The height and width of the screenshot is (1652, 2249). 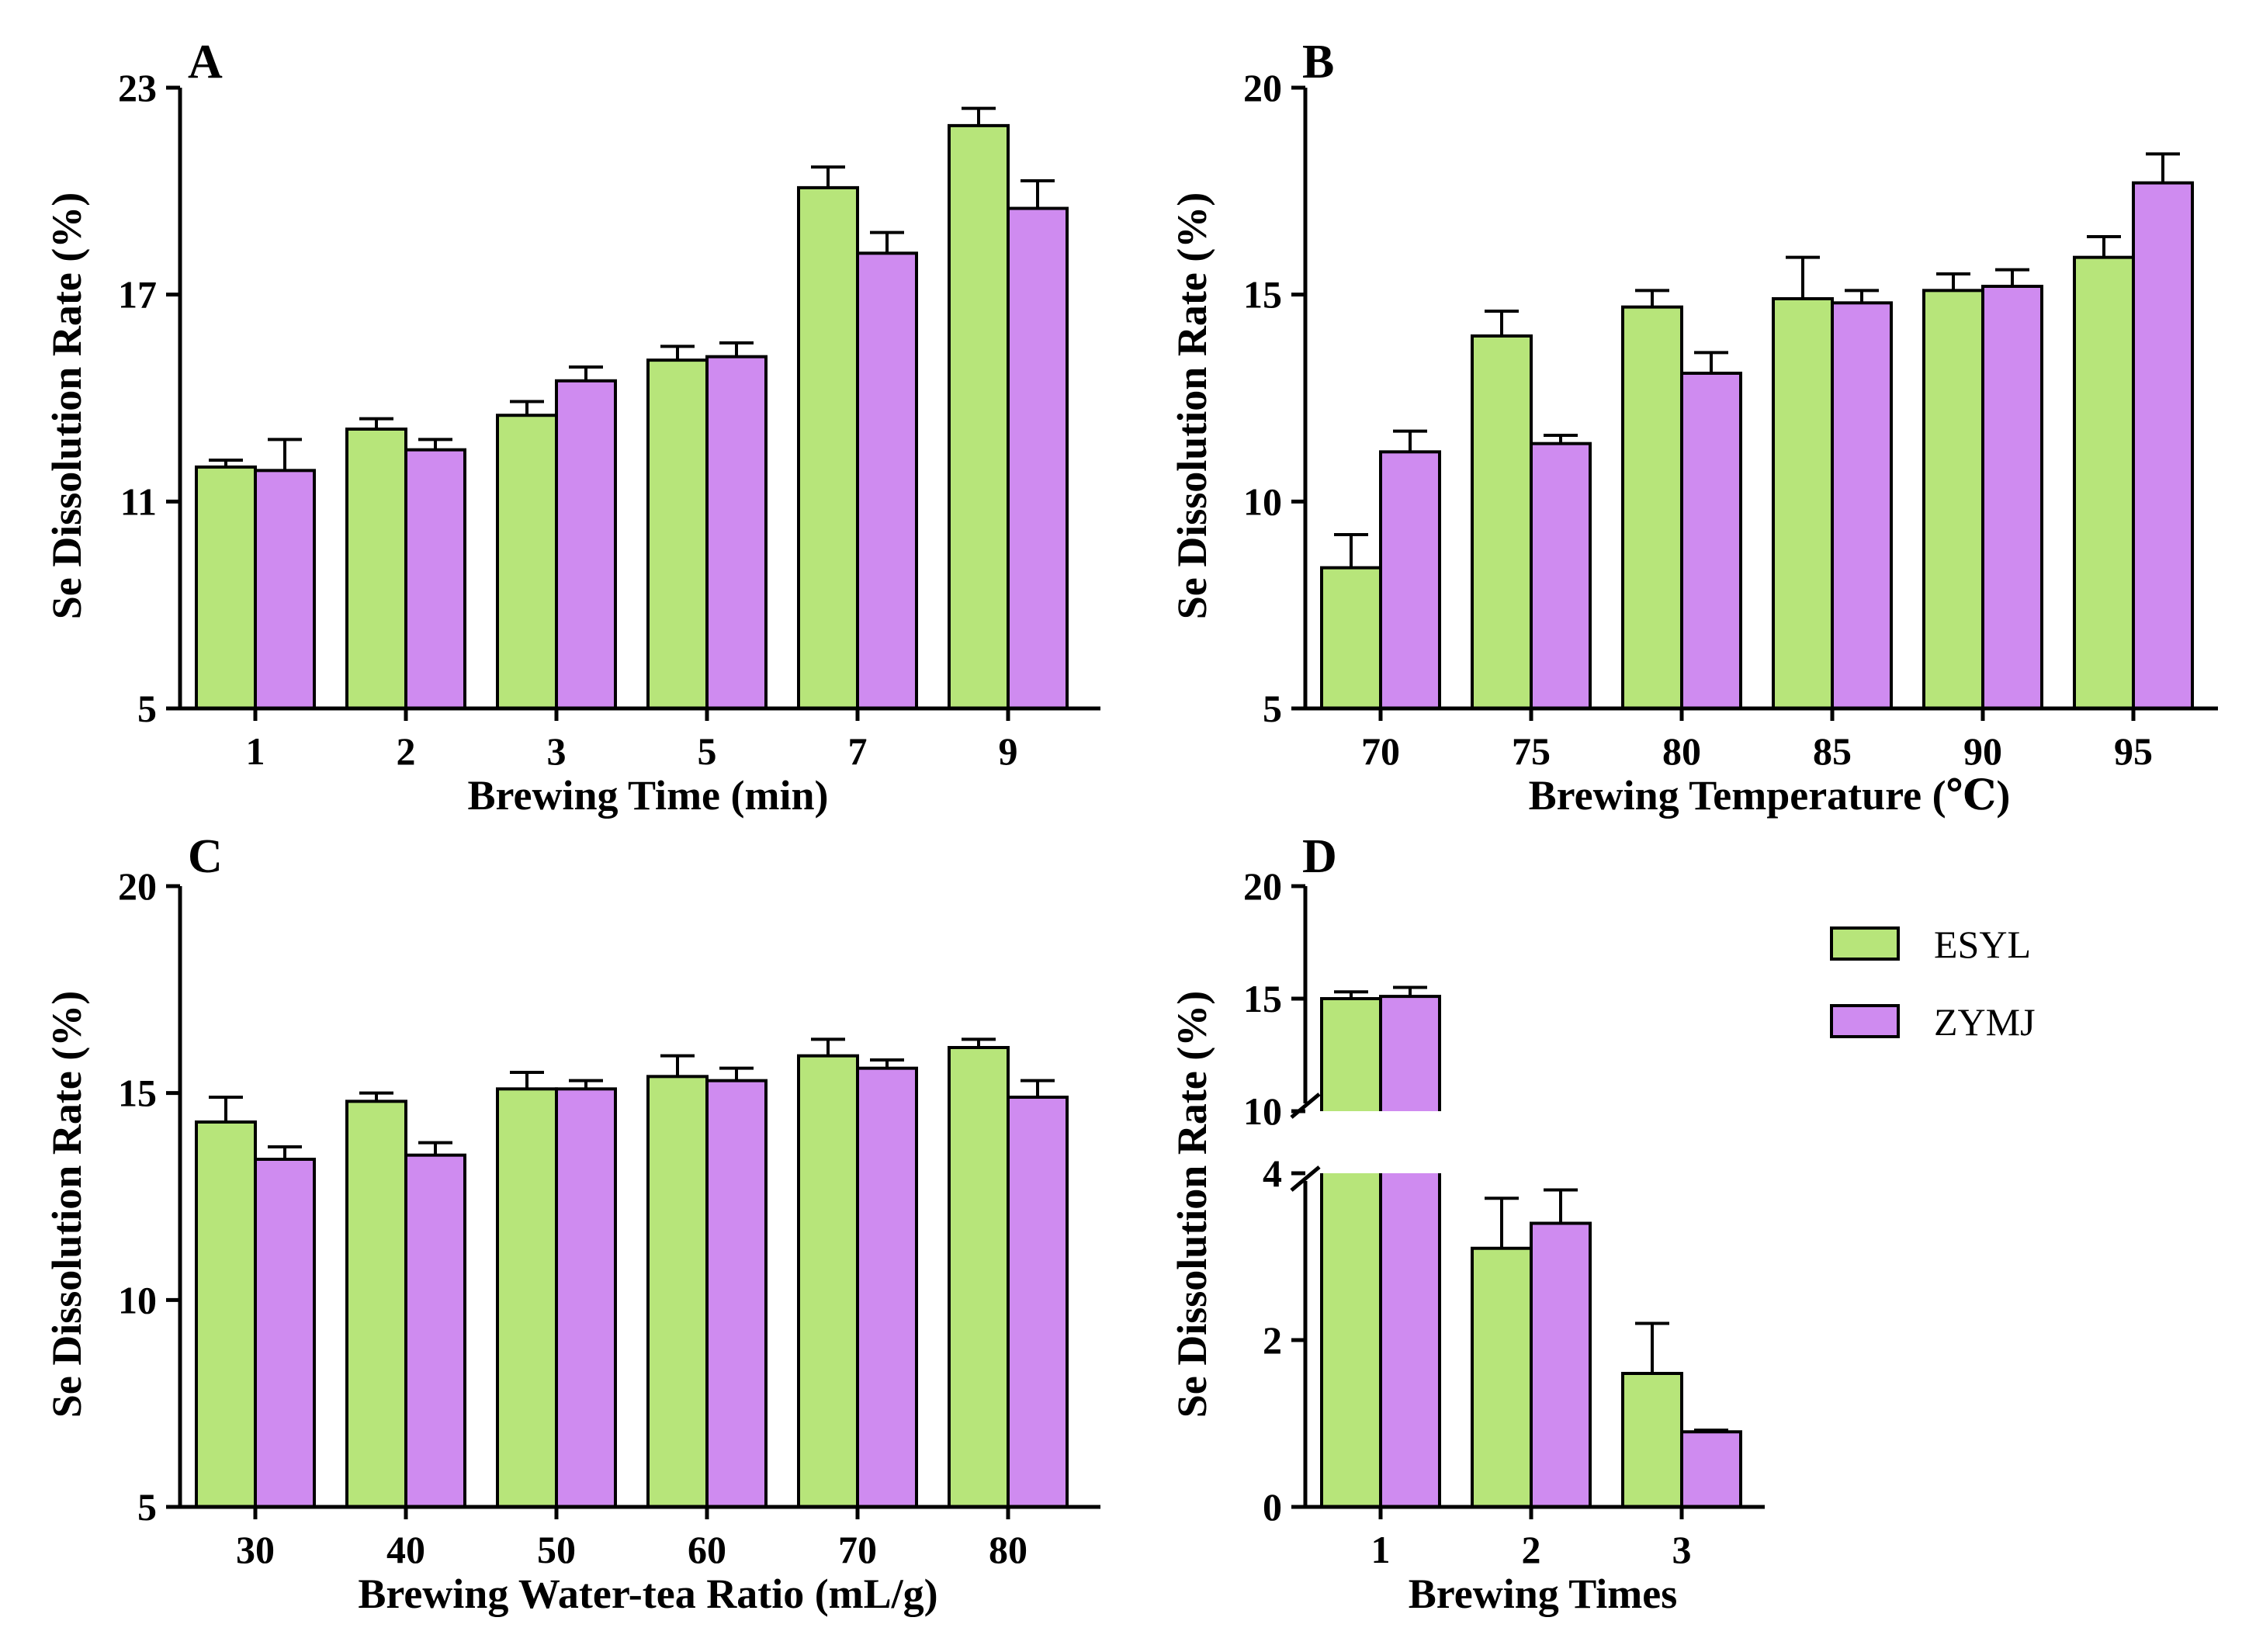 What do you see at coordinates (1531, 751) in the screenshot?
I see `x-tick-label-b-75: 75` at bounding box center [1531, 751].